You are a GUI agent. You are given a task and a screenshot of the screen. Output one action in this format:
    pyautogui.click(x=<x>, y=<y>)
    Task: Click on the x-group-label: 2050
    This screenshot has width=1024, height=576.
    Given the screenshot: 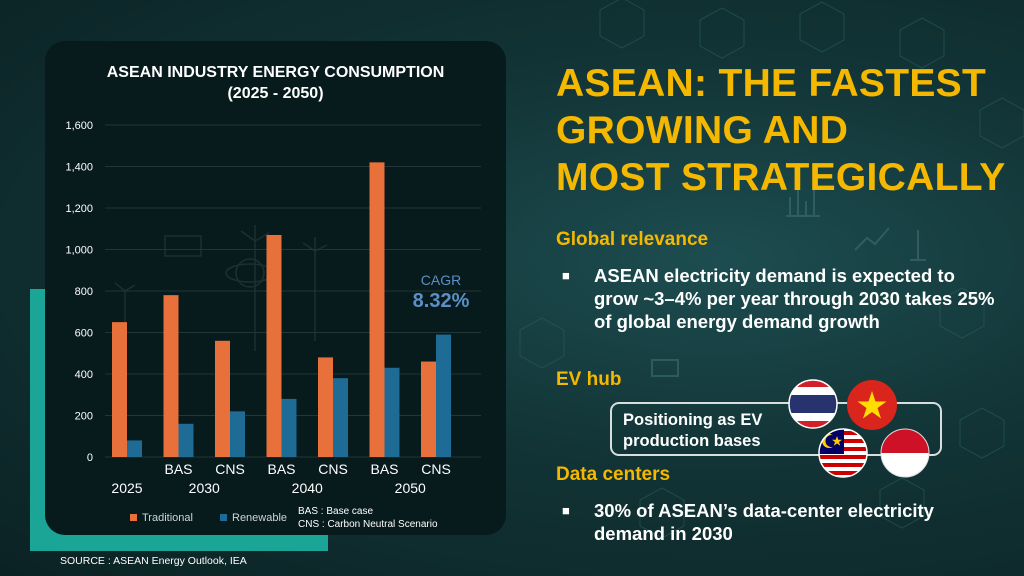 What is the action you would take?
    pyautogui.click(x=410, y=488)
    